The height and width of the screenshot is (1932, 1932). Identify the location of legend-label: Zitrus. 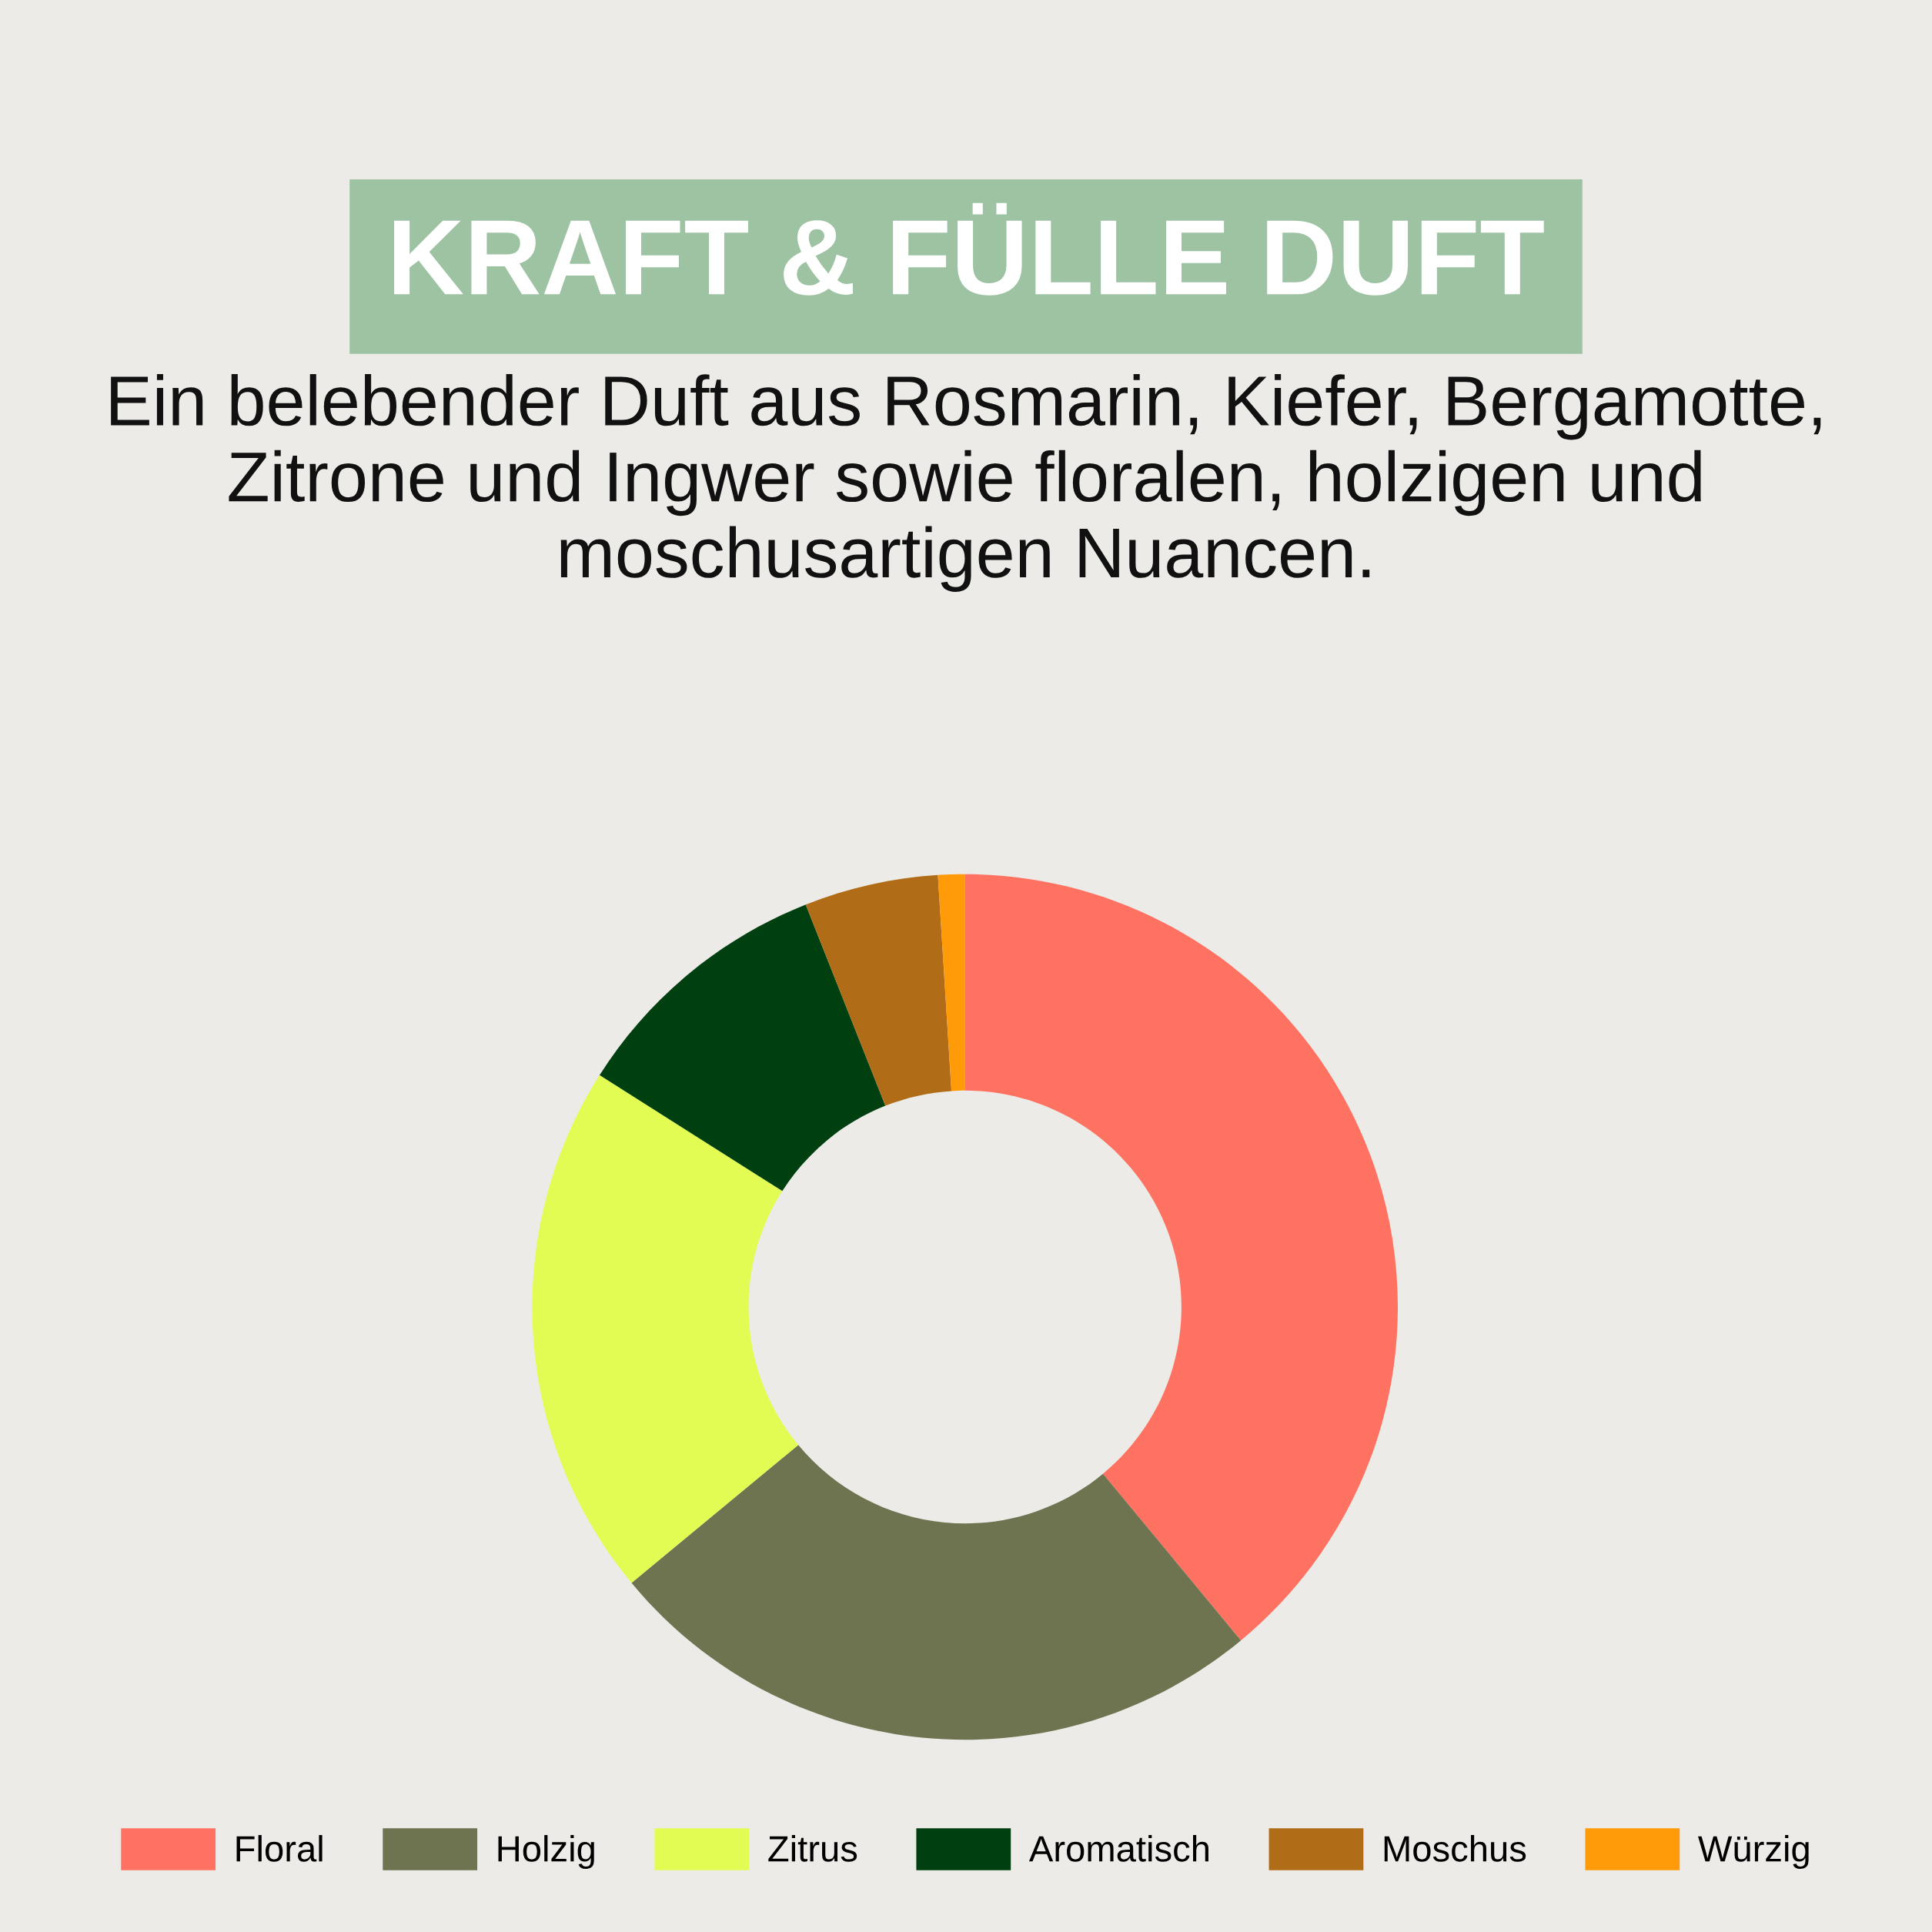
(812, 1849).